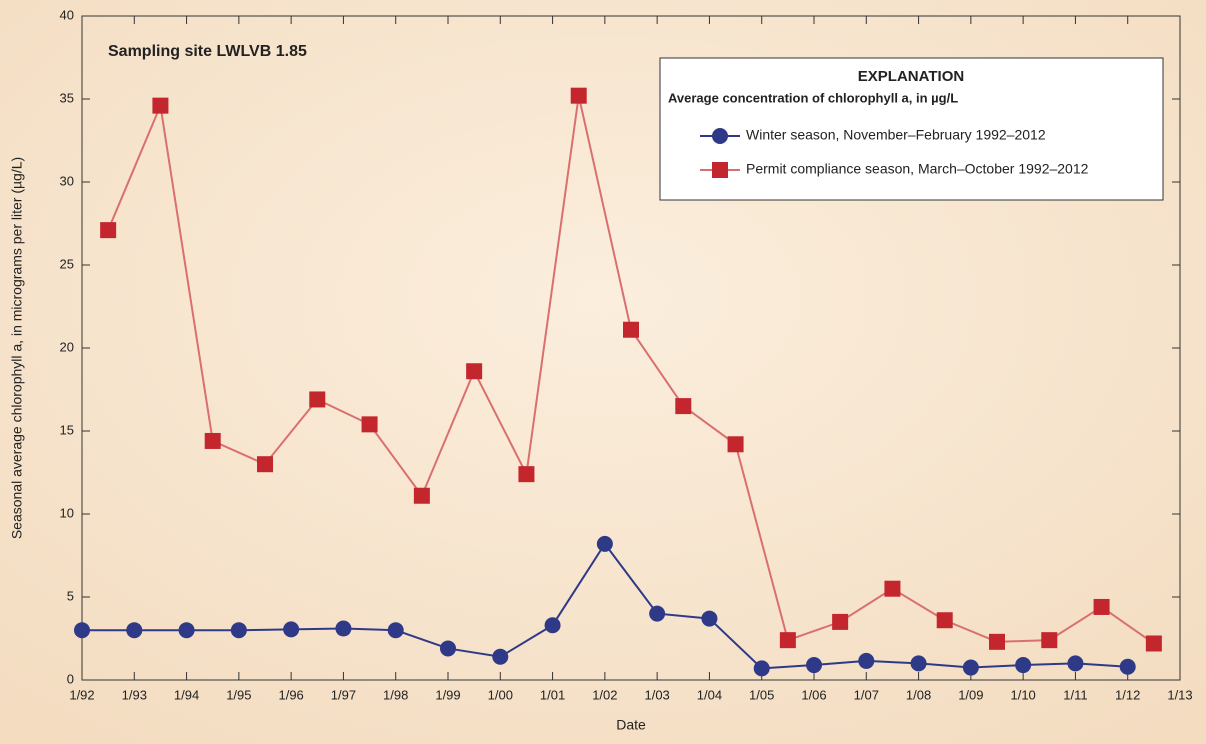 The height and width of the screenshot is (744, 1206). What do you see at coordinates (1179, 694) in the screenshot?
I see `x-tick-label: 1/13` at bounding box center [1179, 694].